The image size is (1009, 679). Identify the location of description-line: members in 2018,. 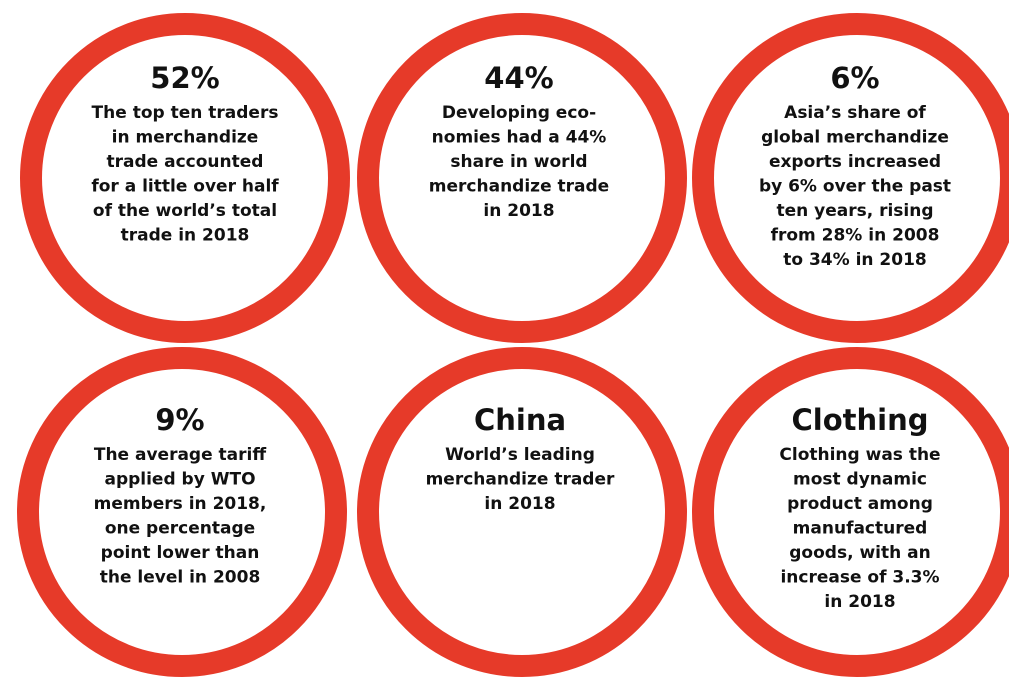
(180, 504).